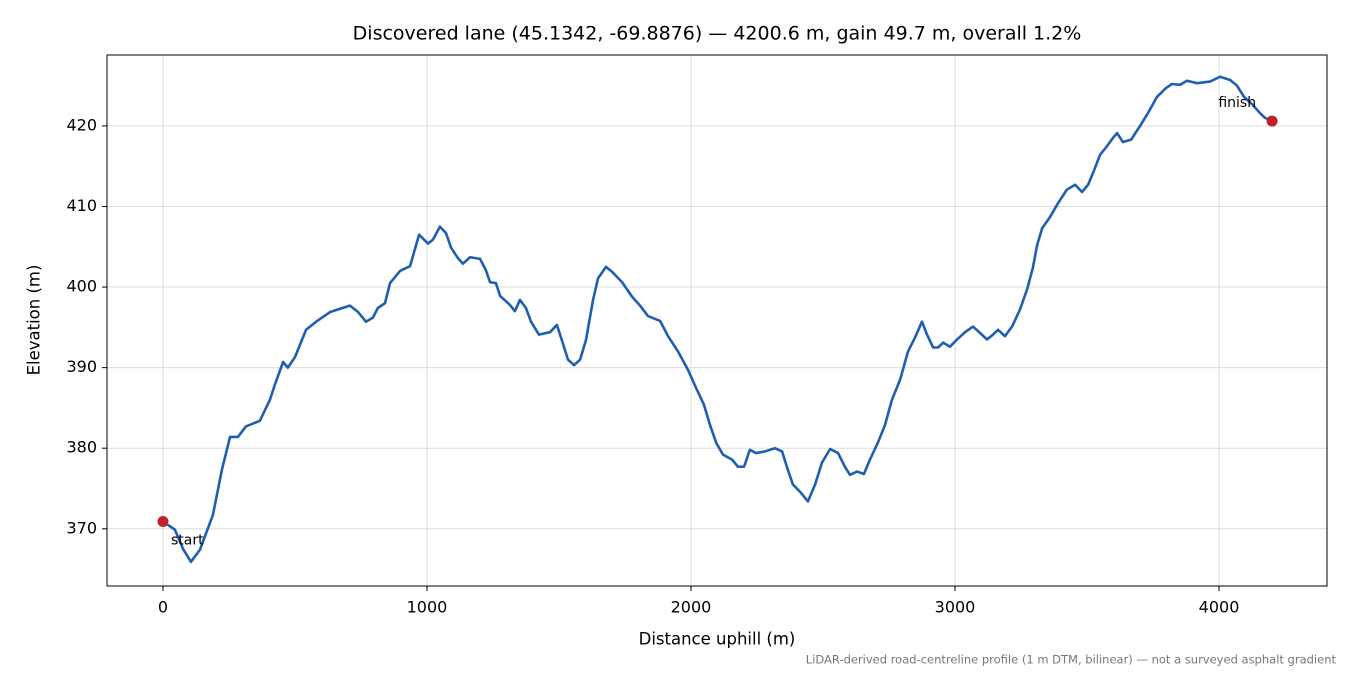  Describe the element at coordinates (1237, 103) in the screenshot. I see `finish-label: finish` at that location.